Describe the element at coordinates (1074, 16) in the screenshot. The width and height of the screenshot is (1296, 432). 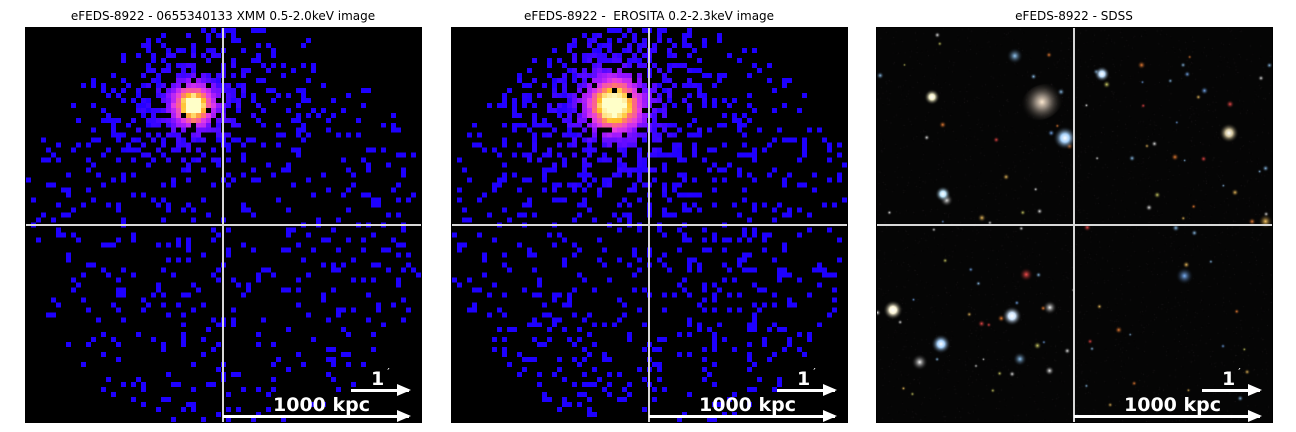
I see `sdss-panel-title: eFEDS-8922 - SDSS` at that location.